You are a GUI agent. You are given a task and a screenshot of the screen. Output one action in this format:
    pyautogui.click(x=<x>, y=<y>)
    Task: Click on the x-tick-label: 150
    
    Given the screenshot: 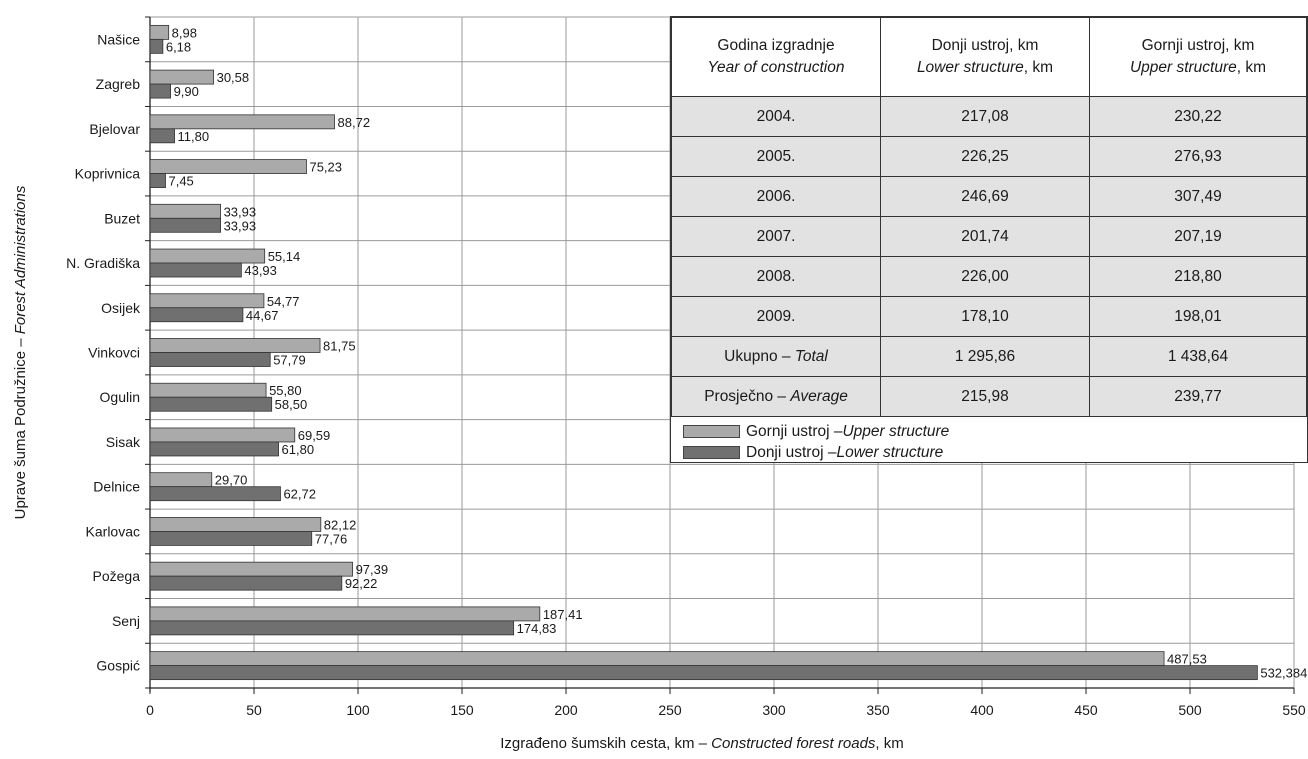 What is the action you would take?
    pyautogui.click(x=462, y=710)
    